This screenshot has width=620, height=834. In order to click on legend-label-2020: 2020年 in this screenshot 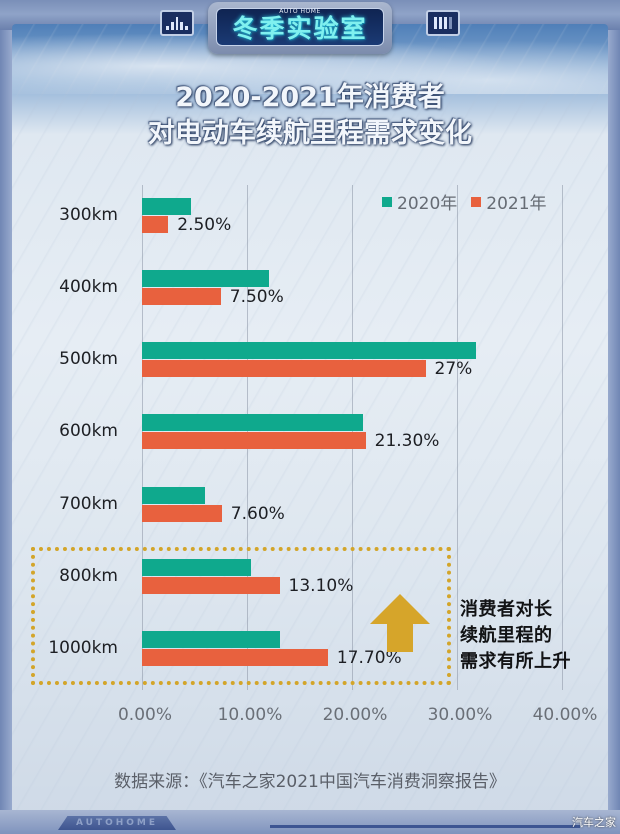, I will do `click(427, 204)`.